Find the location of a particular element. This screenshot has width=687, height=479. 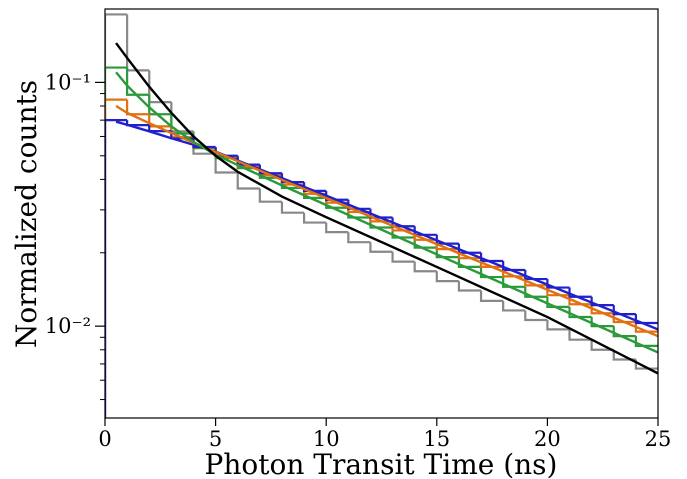

y-axis-label: Normalized counts is located at coordinates (26, 214).